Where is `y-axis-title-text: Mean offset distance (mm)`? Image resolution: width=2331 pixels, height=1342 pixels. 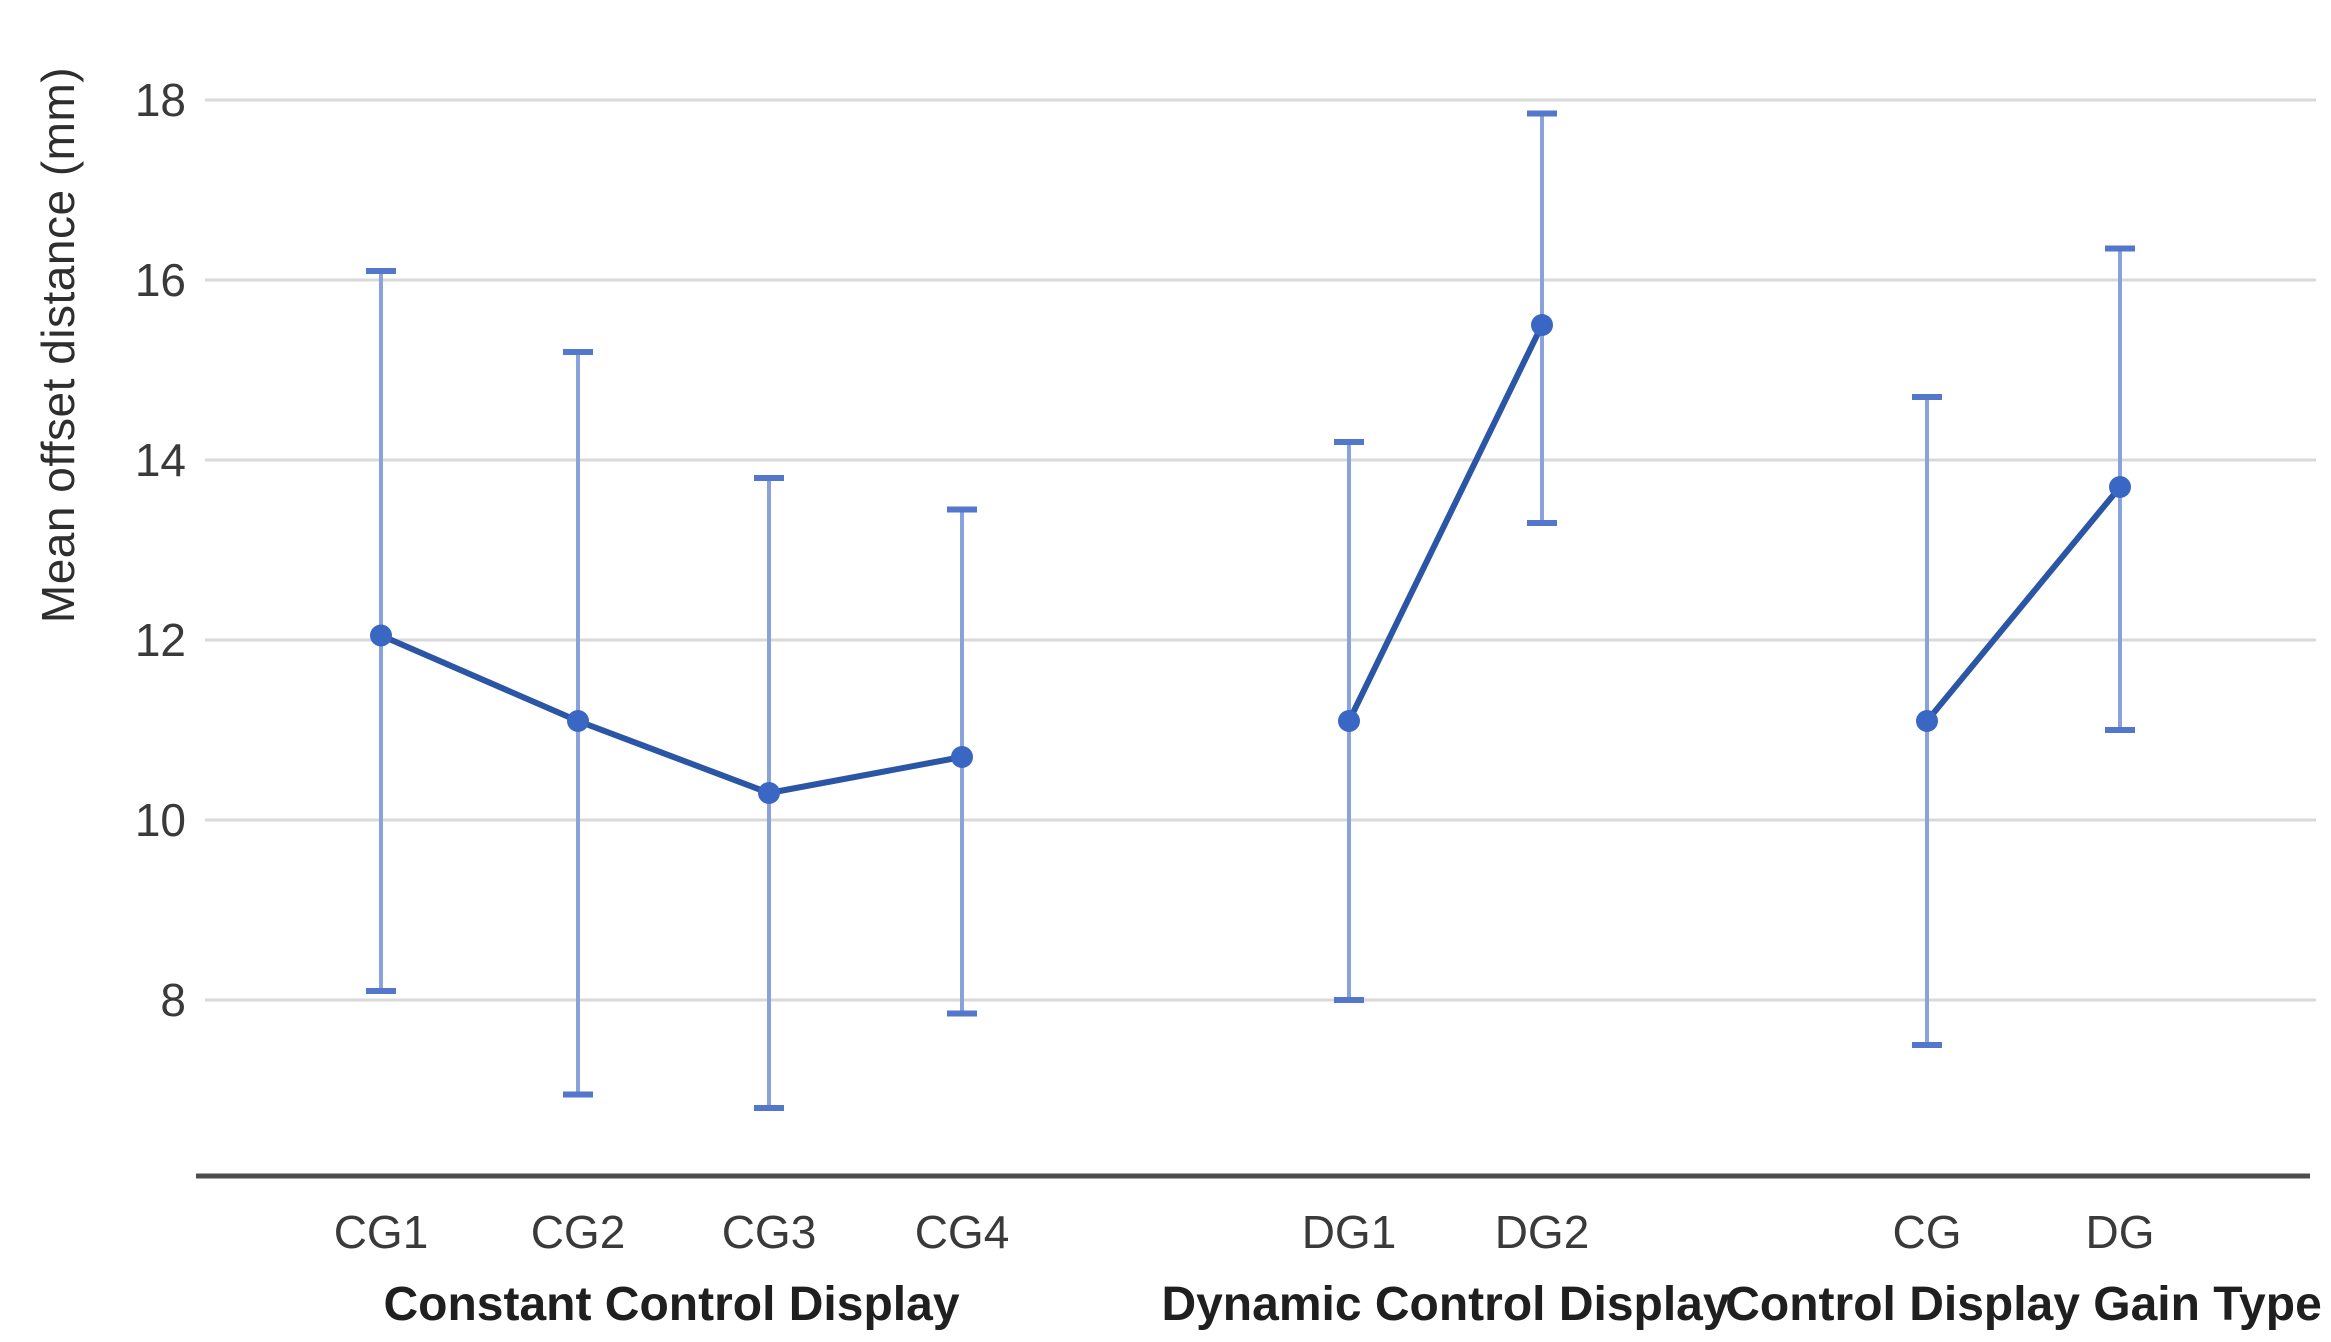 y-axis-title-text: Mean offset distance (mm) is located at coordinates (58, 345).